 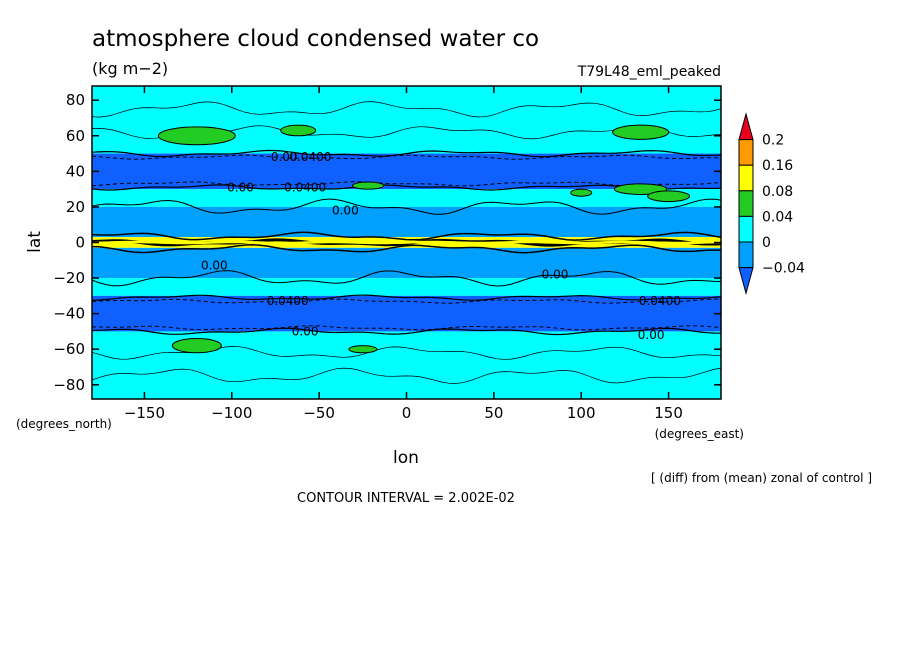 I want to click on x-tick-label: −100, so click(x=231, y=413).